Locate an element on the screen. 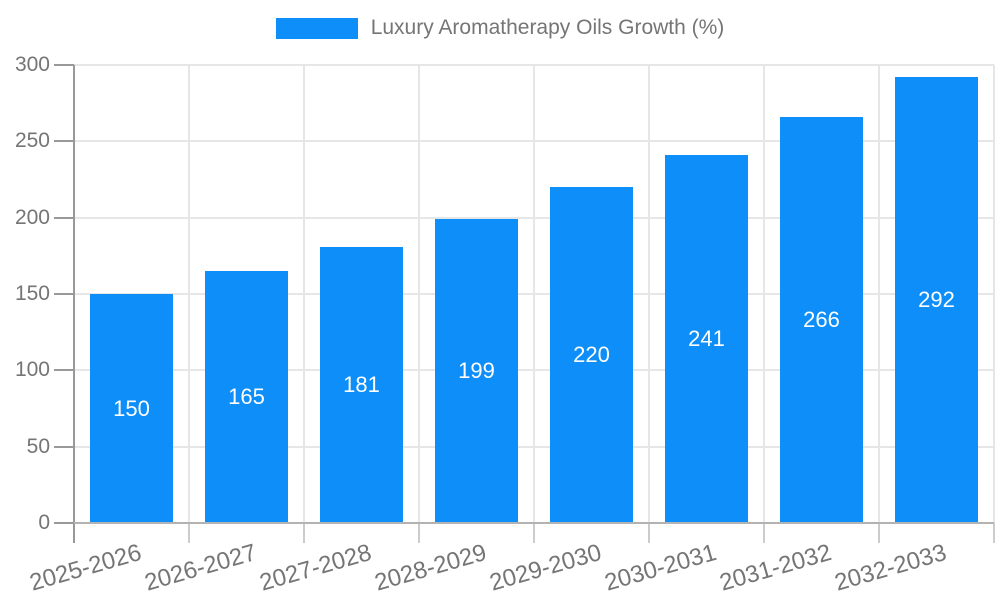  bar: 220 is located at coordinates (591, 355).